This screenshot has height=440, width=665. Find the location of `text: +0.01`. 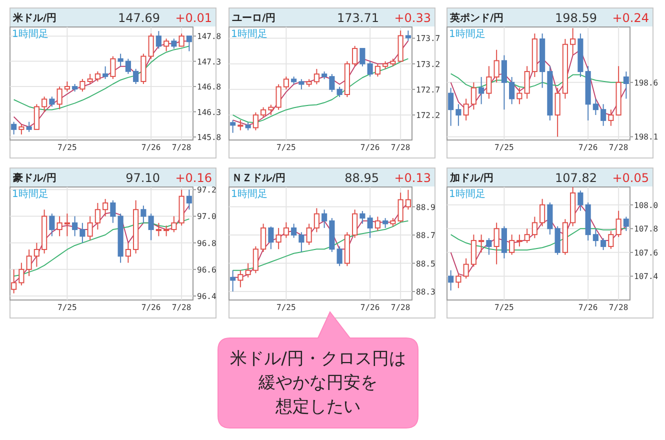

text: +0.01 is located at coordinates (193, 18).